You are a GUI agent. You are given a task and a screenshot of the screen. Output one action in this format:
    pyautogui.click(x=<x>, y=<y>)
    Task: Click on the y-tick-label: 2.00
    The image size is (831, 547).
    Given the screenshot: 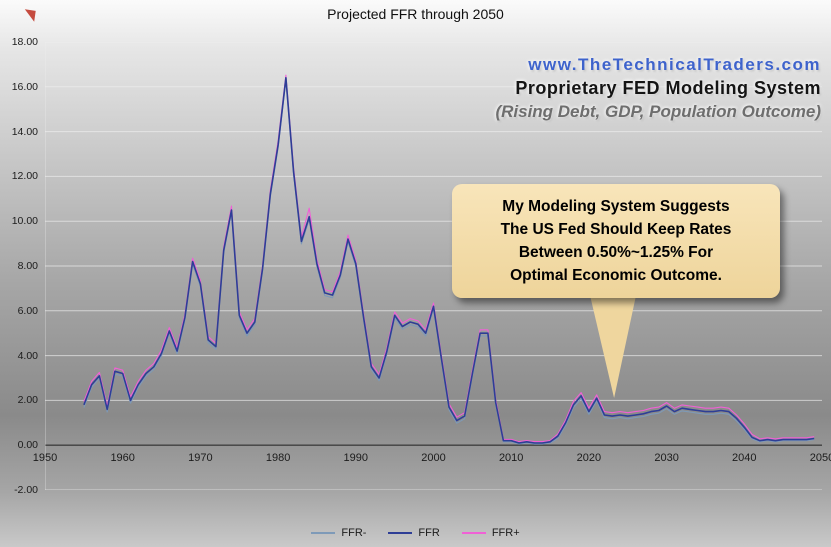 What is the action you would take?
    pyautogui.click(x=27, y=400)
    